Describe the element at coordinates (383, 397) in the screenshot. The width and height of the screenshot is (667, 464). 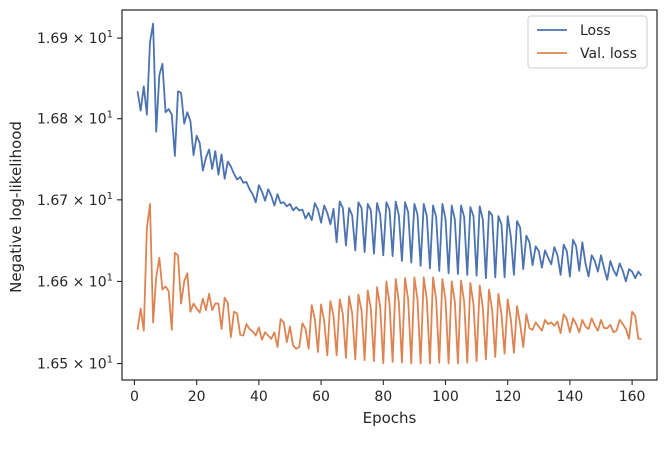
I see `x-tick-label: 80` at that location.